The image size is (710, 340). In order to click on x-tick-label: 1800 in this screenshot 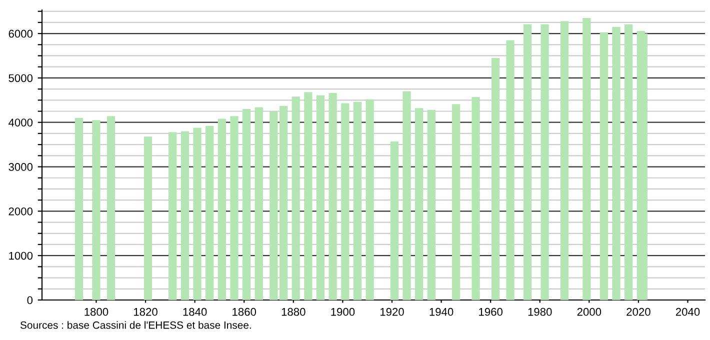, I will do `click(96, 312)`.